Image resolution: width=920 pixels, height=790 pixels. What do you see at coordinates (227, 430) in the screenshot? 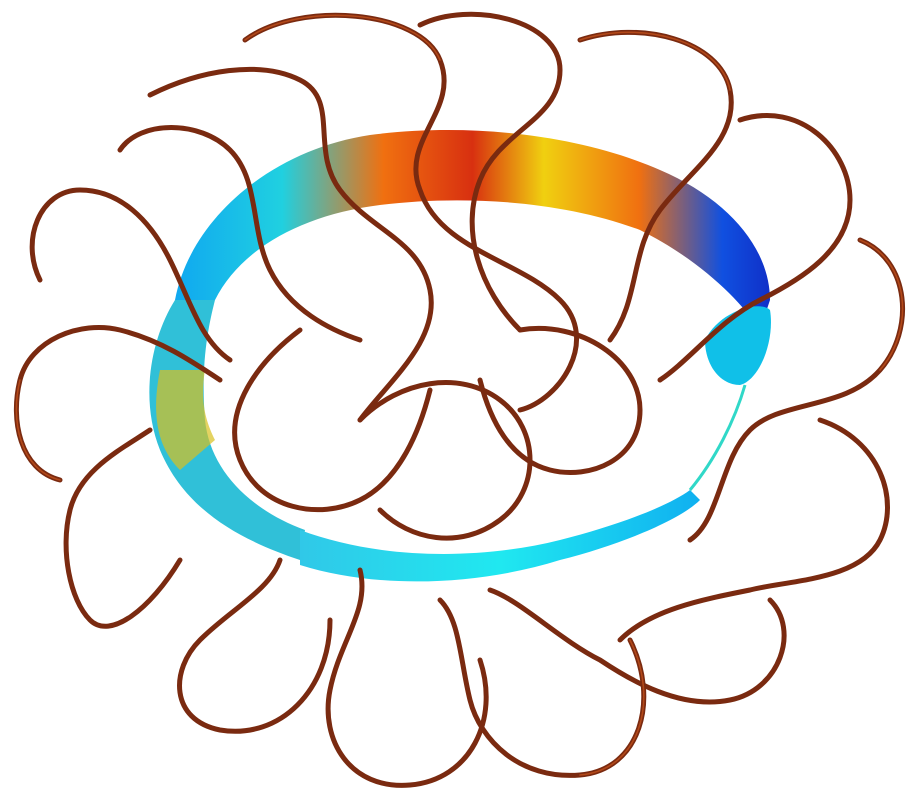
I see `plasma-left-arc` at bounding box center [227, 430].